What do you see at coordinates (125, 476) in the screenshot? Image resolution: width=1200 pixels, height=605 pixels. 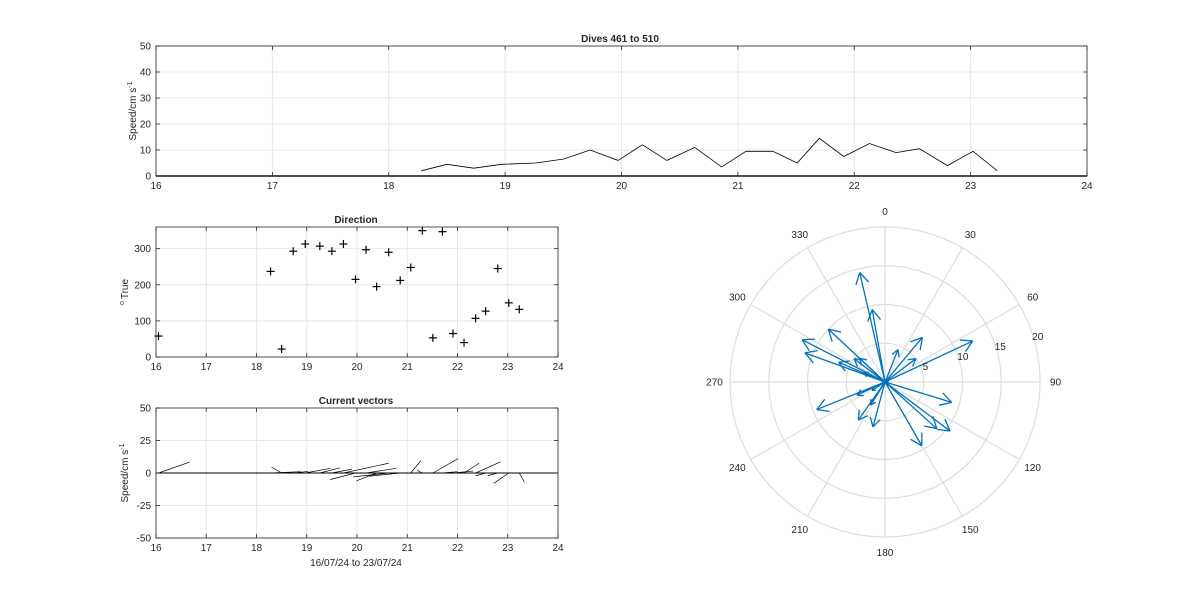 I see `vectors-panel-ylabel-text: Speed/cm s` at bounding box center [125, 476].